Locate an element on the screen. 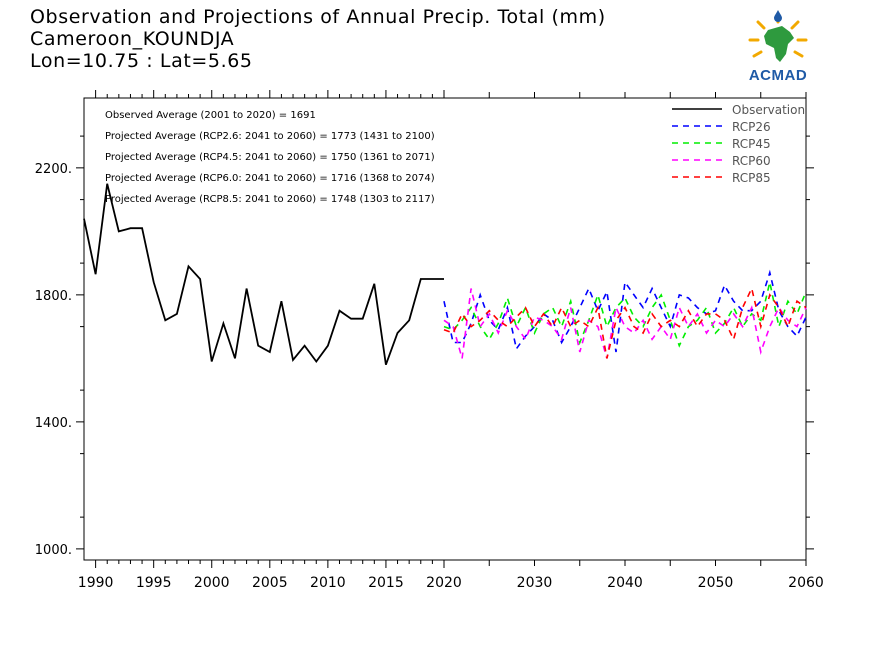 This screenshot has height=659, width=879. x-tick-label: 2050 is located at coordinates (716, 583).